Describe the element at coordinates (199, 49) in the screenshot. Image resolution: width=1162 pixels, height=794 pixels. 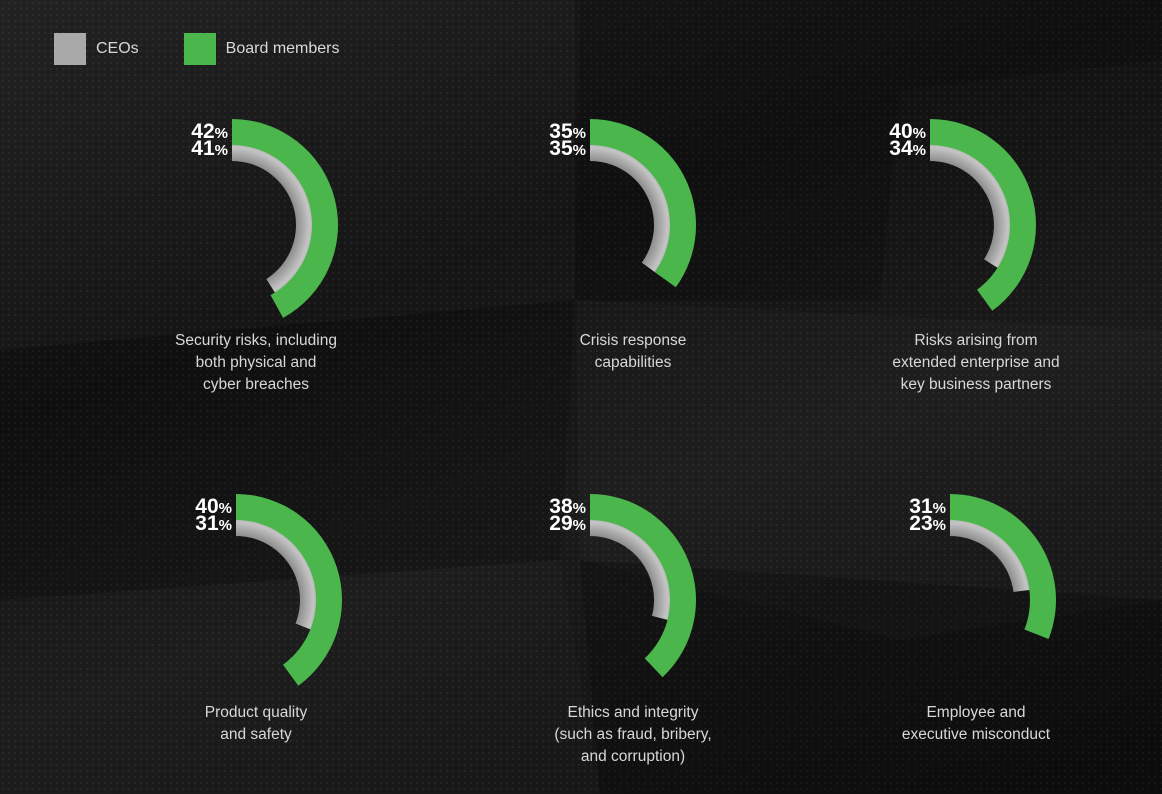
I see `legend-swatch-board` at that location.